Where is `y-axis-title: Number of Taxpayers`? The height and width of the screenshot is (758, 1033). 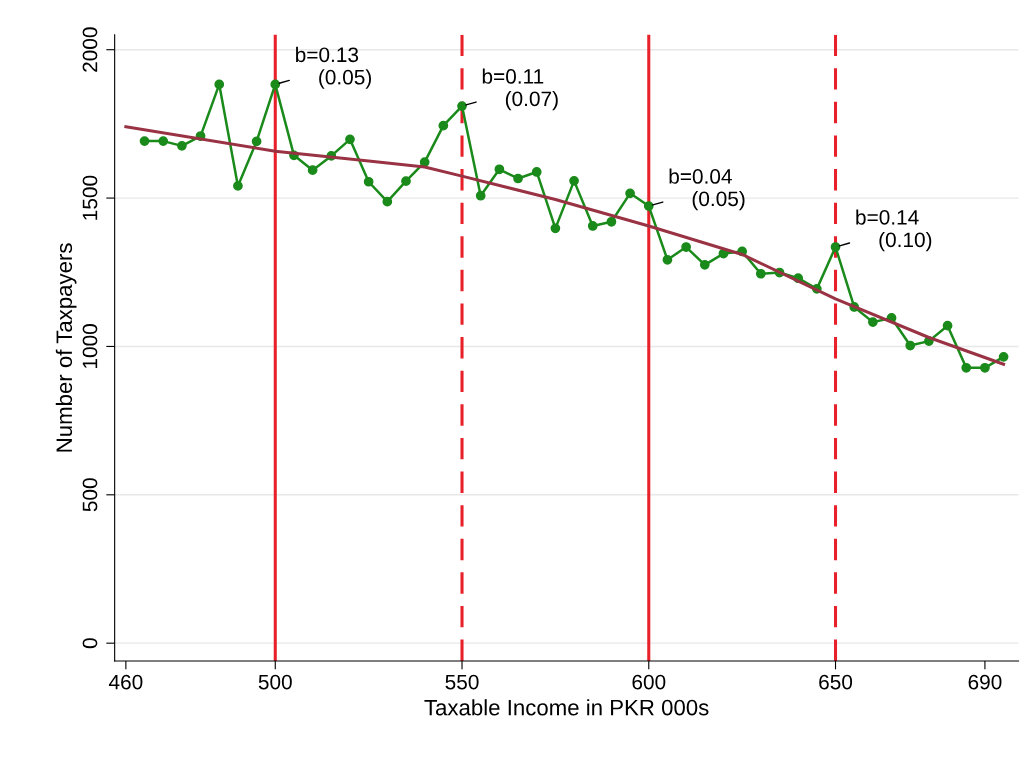 y-axis-title: Number of Taxpayers is located at coordinates (66, 347).